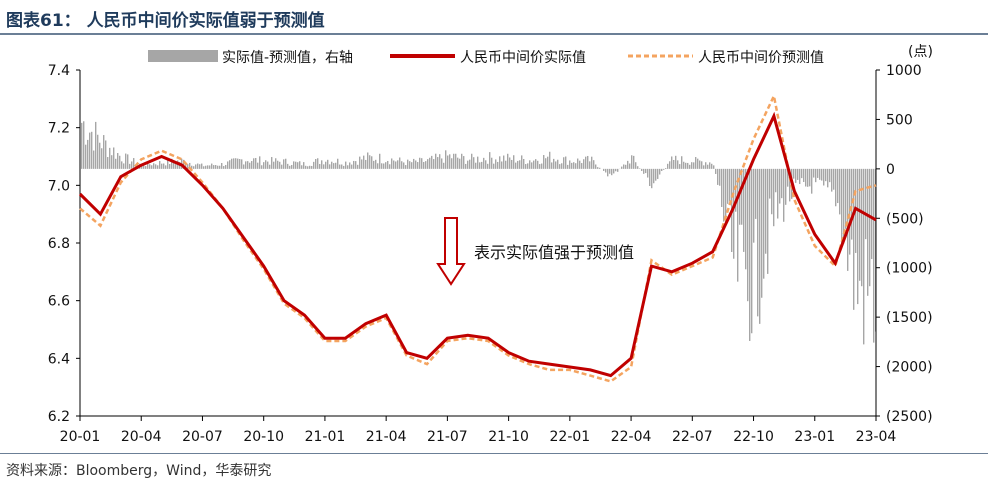  Describe the element at coordinates (909, 269) in the screenshot. I see `right-tick-label: (1000)` at that location.